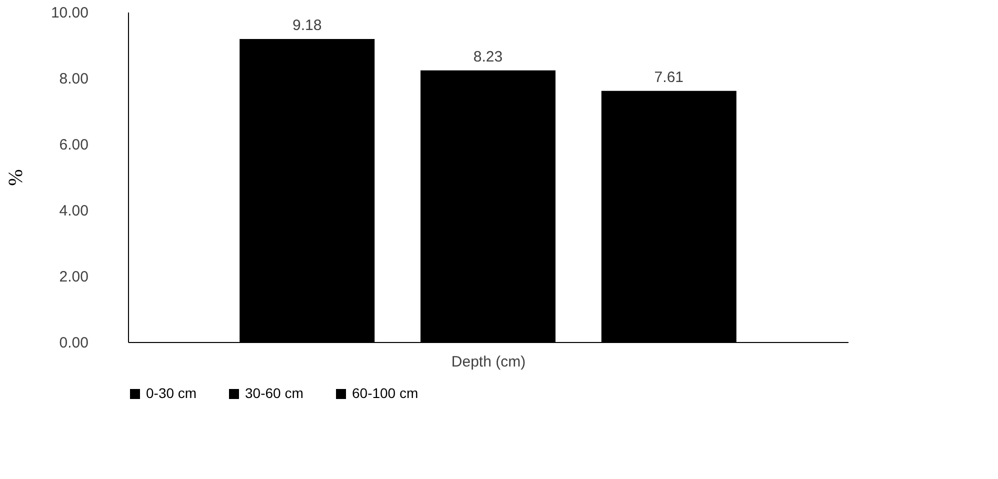  What do you see at coordinates (73, 343) in the screenshot?
I see `y-tick-label: 0.00` at bounding box center [73, 343].